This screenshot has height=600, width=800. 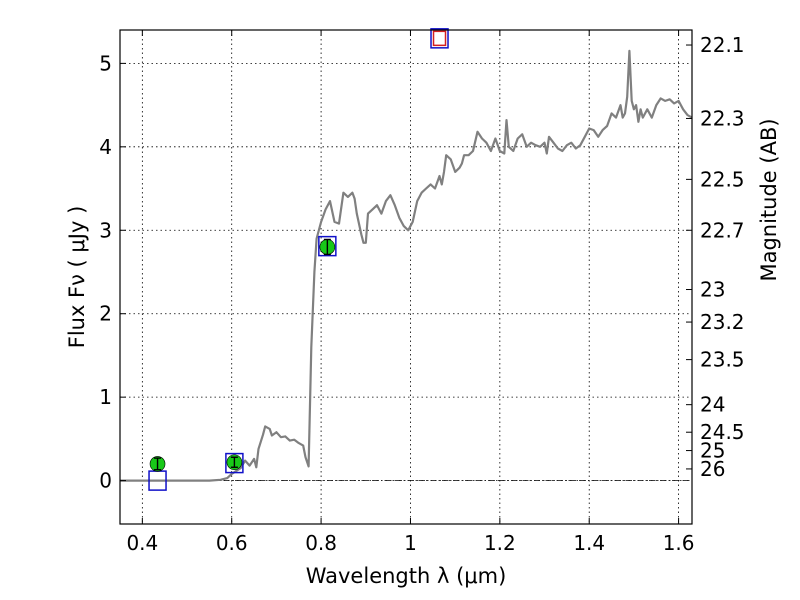 What do you see at coordinates (589, 543) in the screenshot?
I see `x-tick-label: 1.4` at bounding box center [589, 543].